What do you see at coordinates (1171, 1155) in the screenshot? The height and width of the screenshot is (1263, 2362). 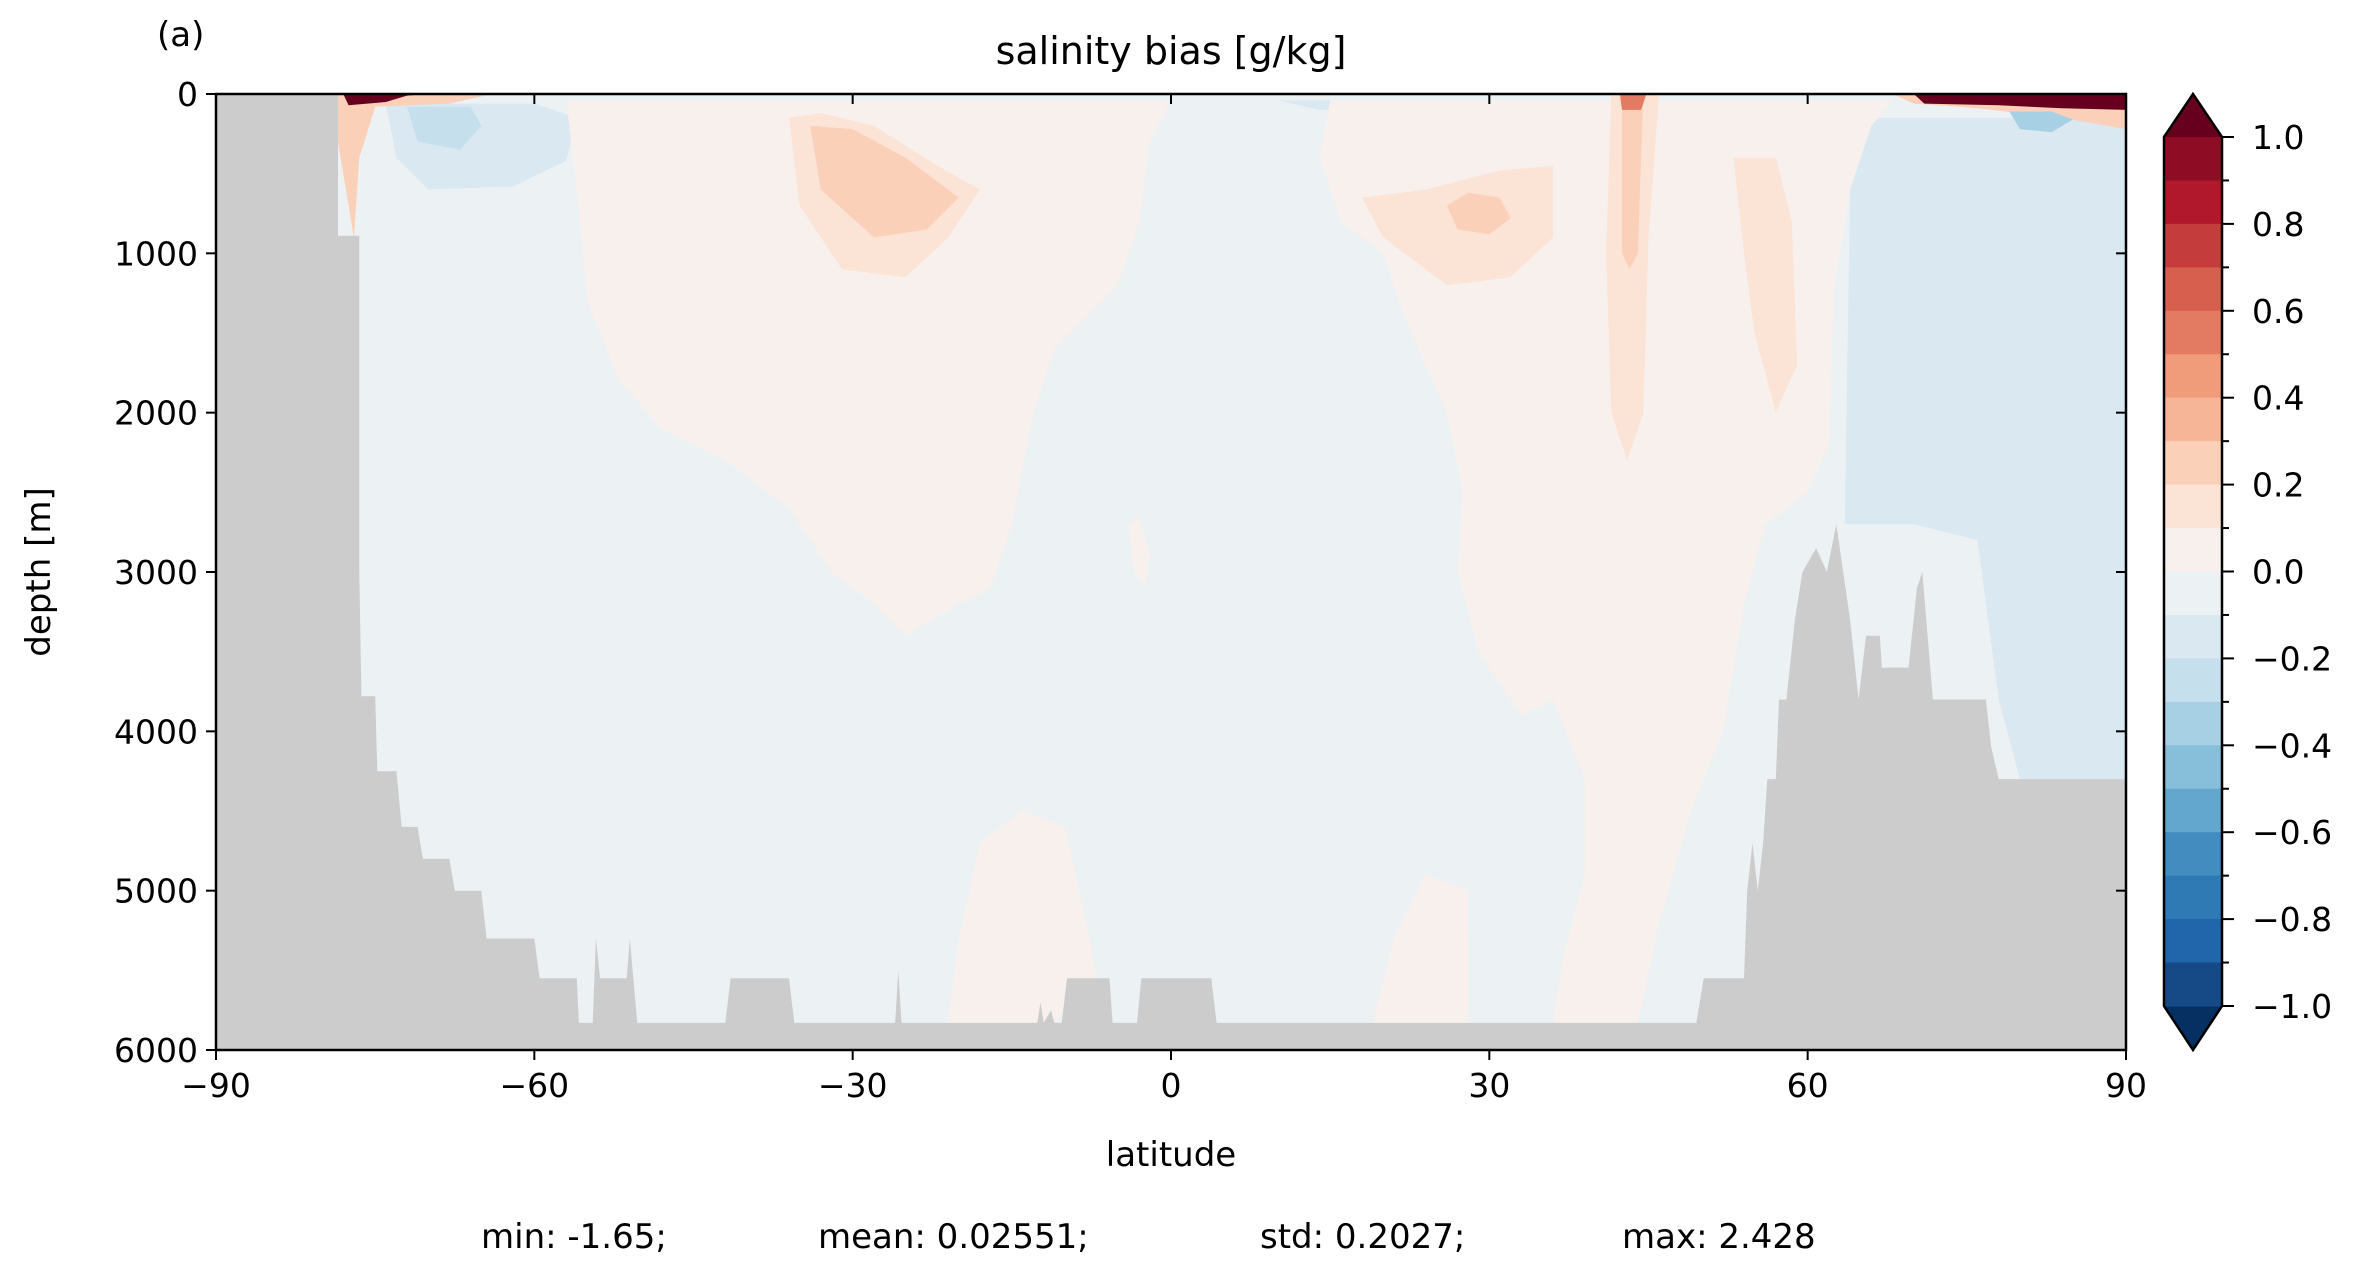 I see `x-axis-label: latitude` at bounding box center [1171, 1155].